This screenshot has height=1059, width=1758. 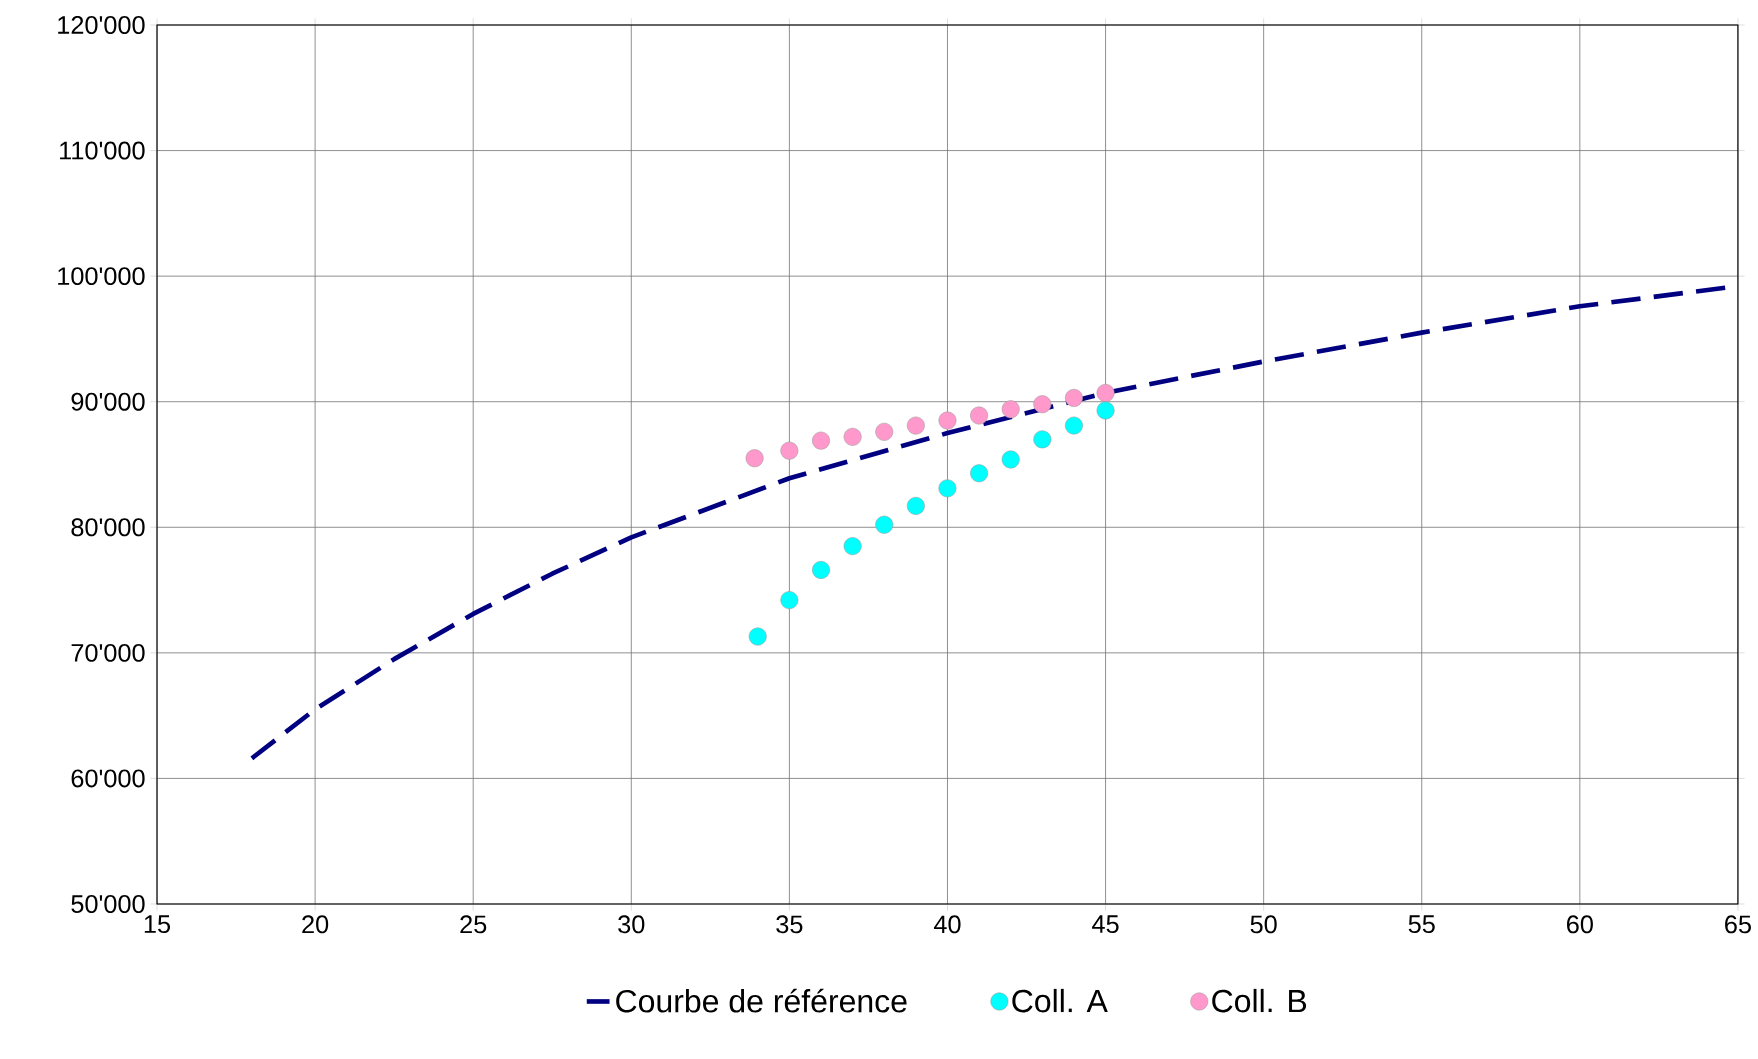 I want to click on x-tick-label: 40, so click(x=947, y=924).